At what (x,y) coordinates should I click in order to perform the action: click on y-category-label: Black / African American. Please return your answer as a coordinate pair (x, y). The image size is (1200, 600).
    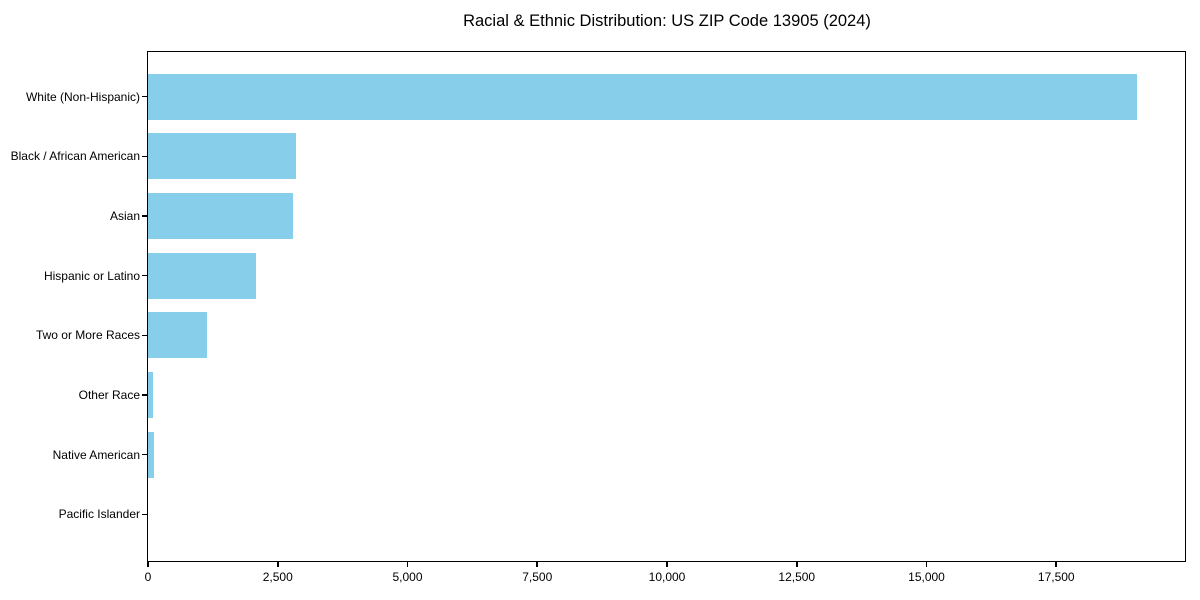
    Looking at the image, I should click on (75, 156).